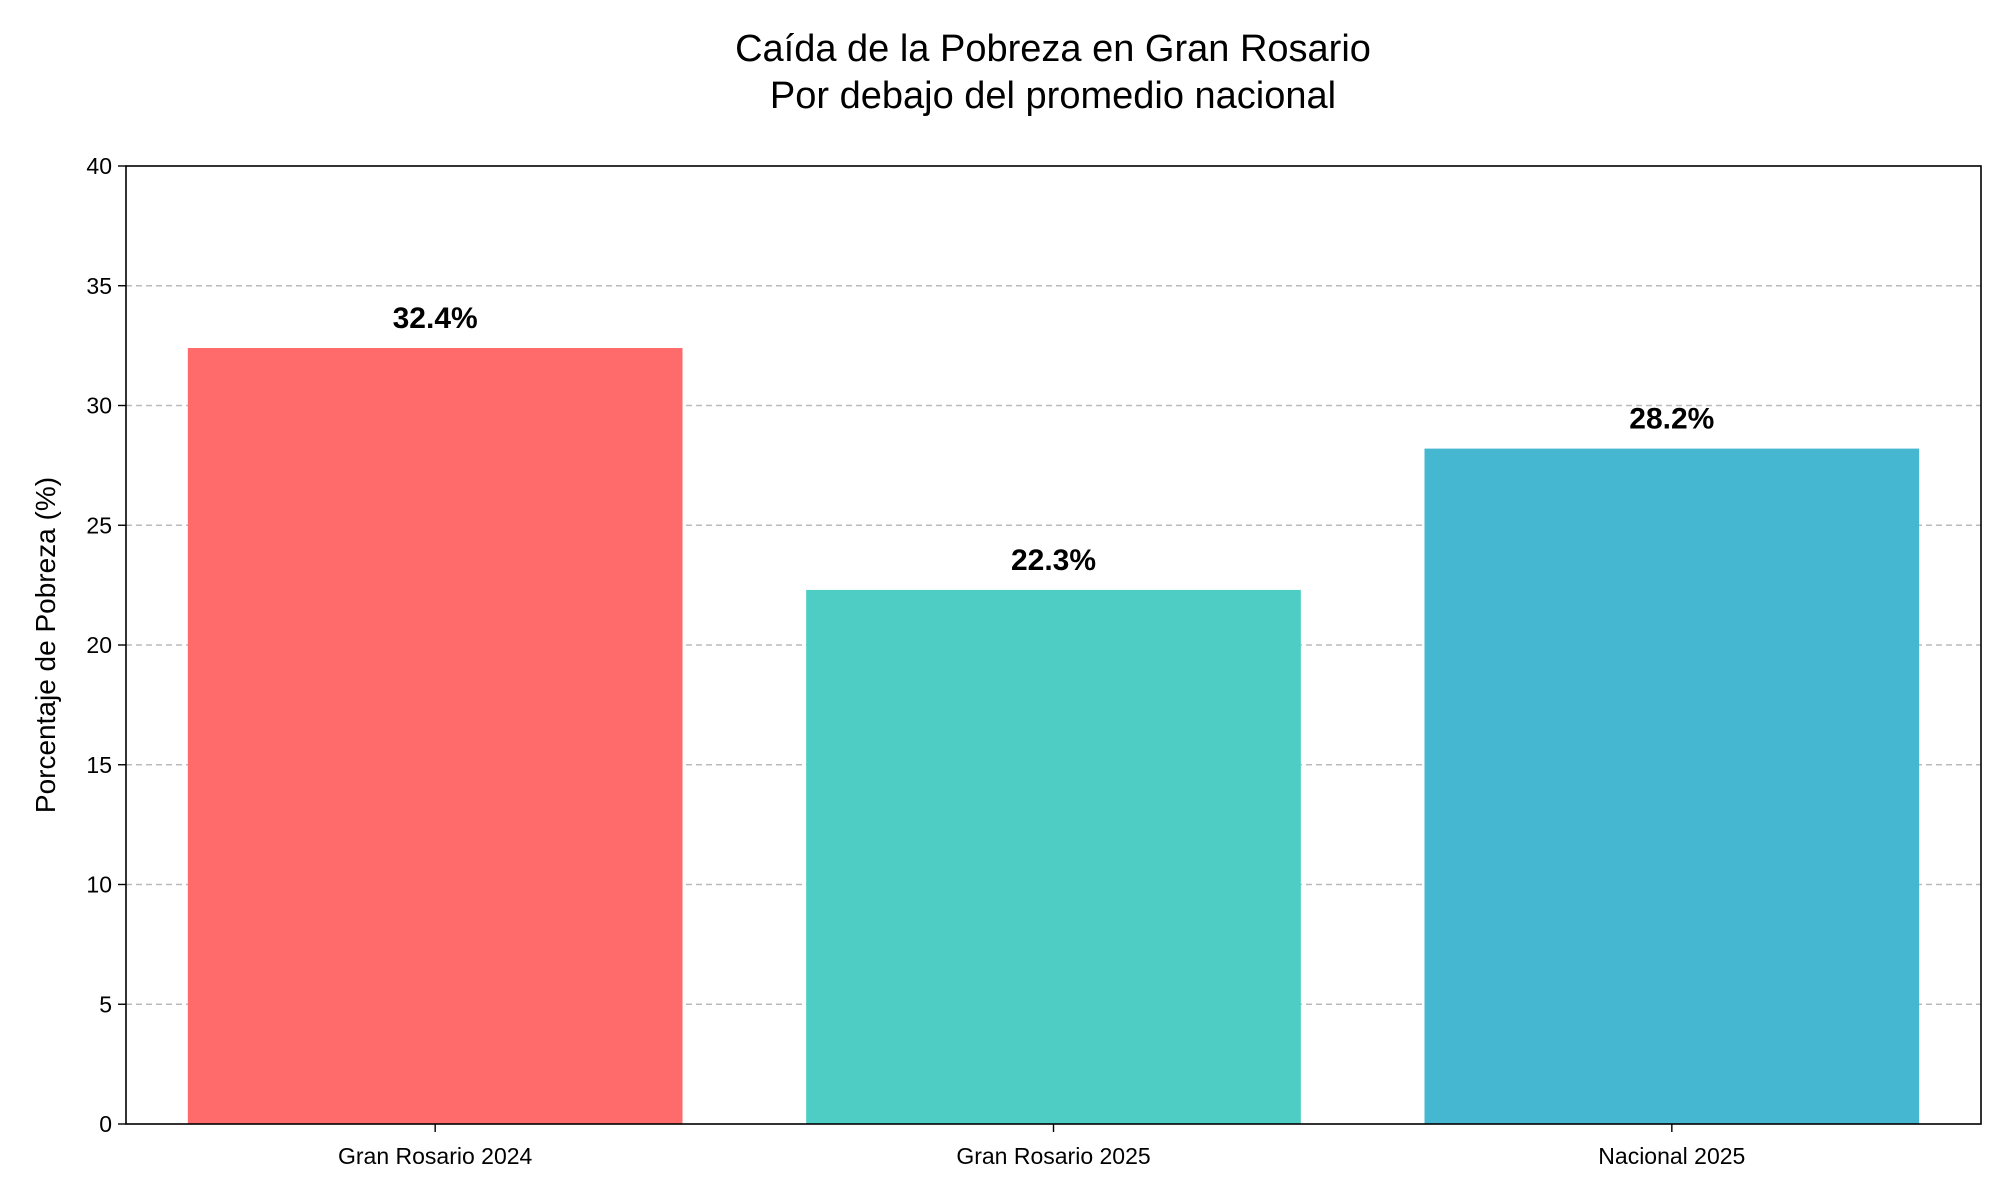  I want to click on y-axis-label: Porcentaje de Pobreza (%), so click(45, 645).